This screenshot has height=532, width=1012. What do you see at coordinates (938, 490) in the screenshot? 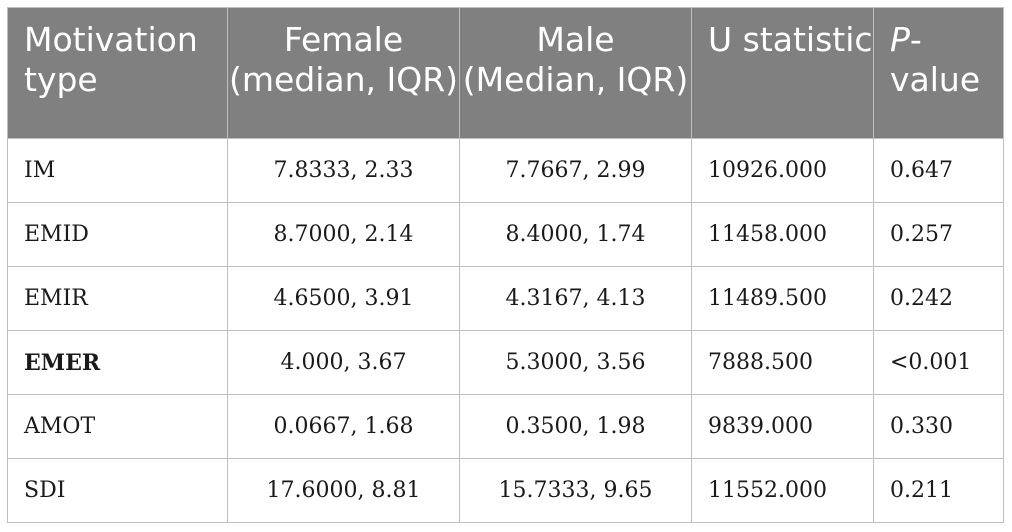
I see `cell-p-value: 0.211` at bounding box center [938, 490].